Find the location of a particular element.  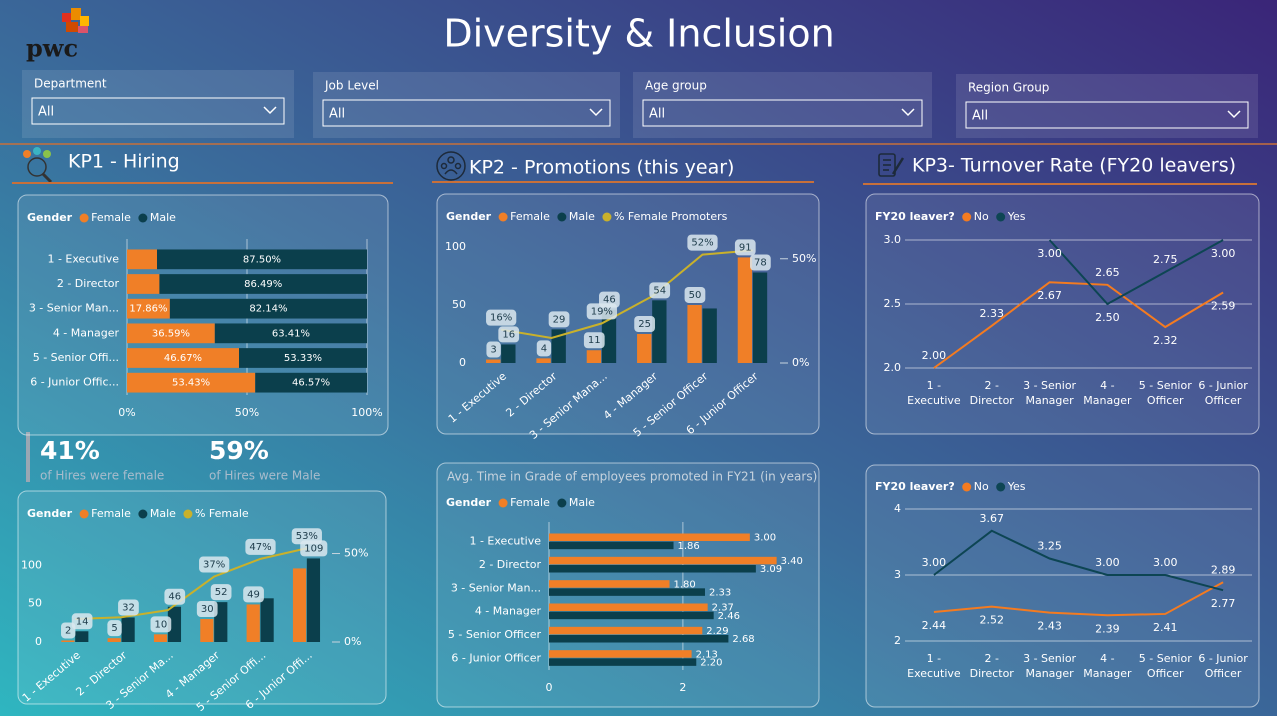

y-tick-label: 2.5 is located at coordinates (893, 303).